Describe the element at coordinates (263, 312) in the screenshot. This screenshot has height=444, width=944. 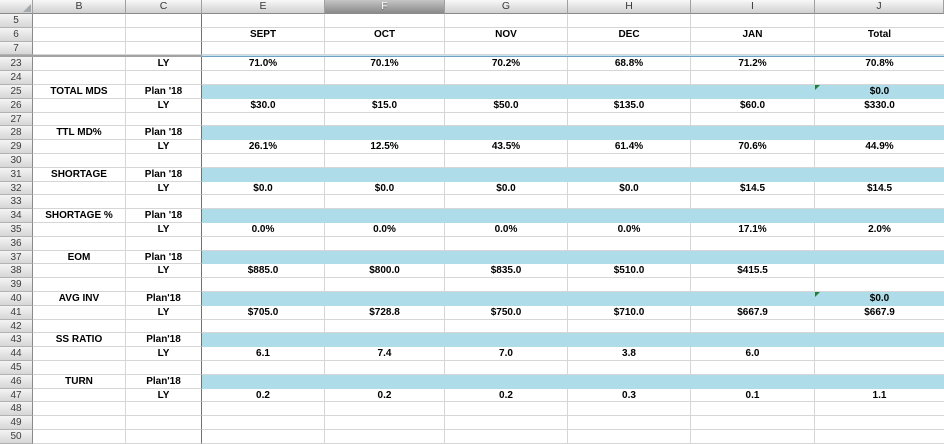
I see `cell-E41: $705.0` at that location.